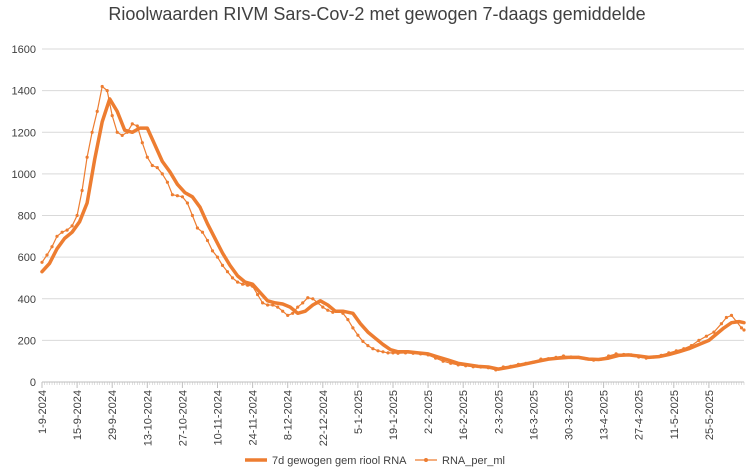 This screenshot has height=468, width=754. I want to click on x-tick-label: 11-5-2025, so click(675, 414).